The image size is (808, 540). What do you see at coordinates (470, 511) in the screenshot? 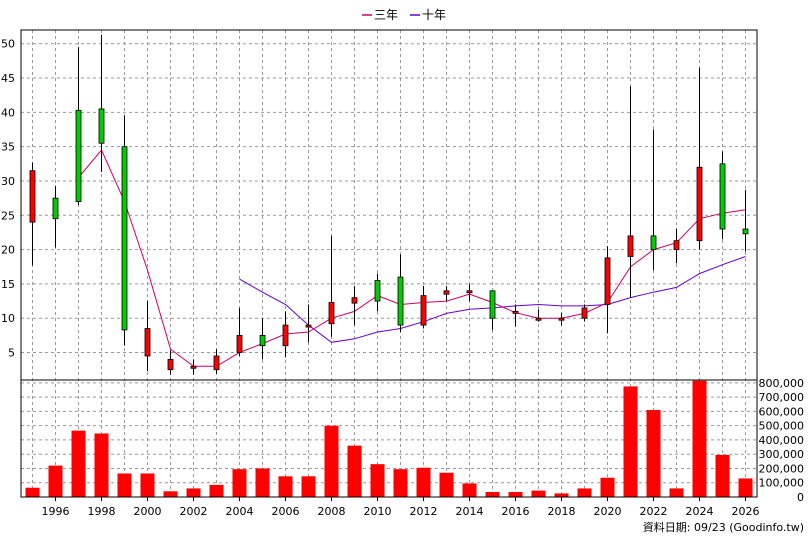
I see `x-tick-label: 2014` at bounding box center [470, 511].